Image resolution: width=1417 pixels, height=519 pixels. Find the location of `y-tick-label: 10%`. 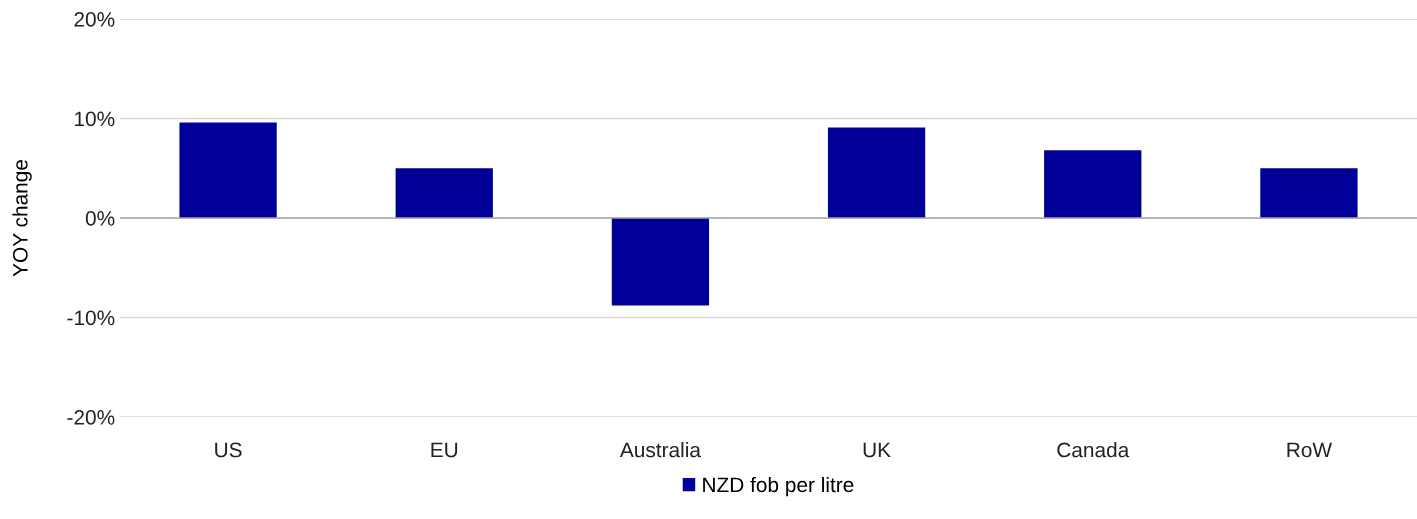

y-tick-label: 10% is located at coordinates (95, 119).